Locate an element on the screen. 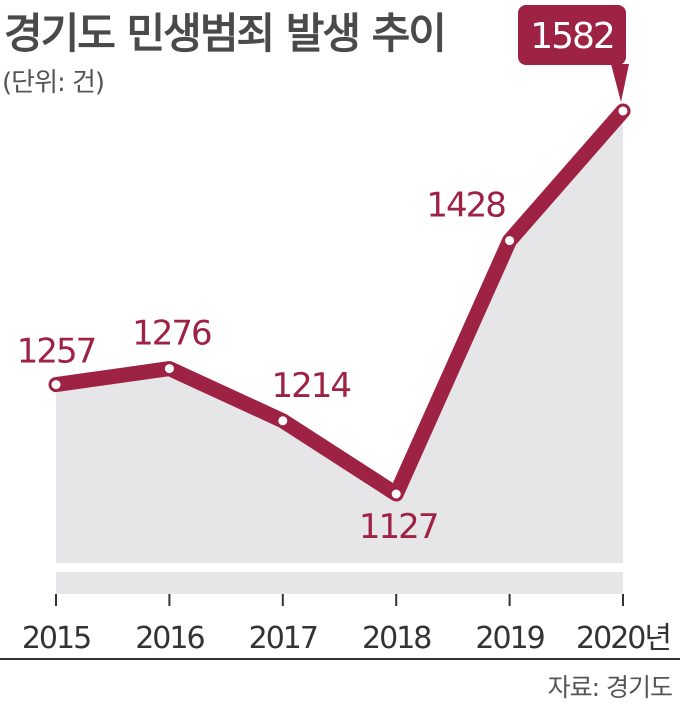 The width and height of the screenshot is (680, 707). x-axis: 2015 2016 2017 2018 2019 2020년 is located at coordinates (347, 614).